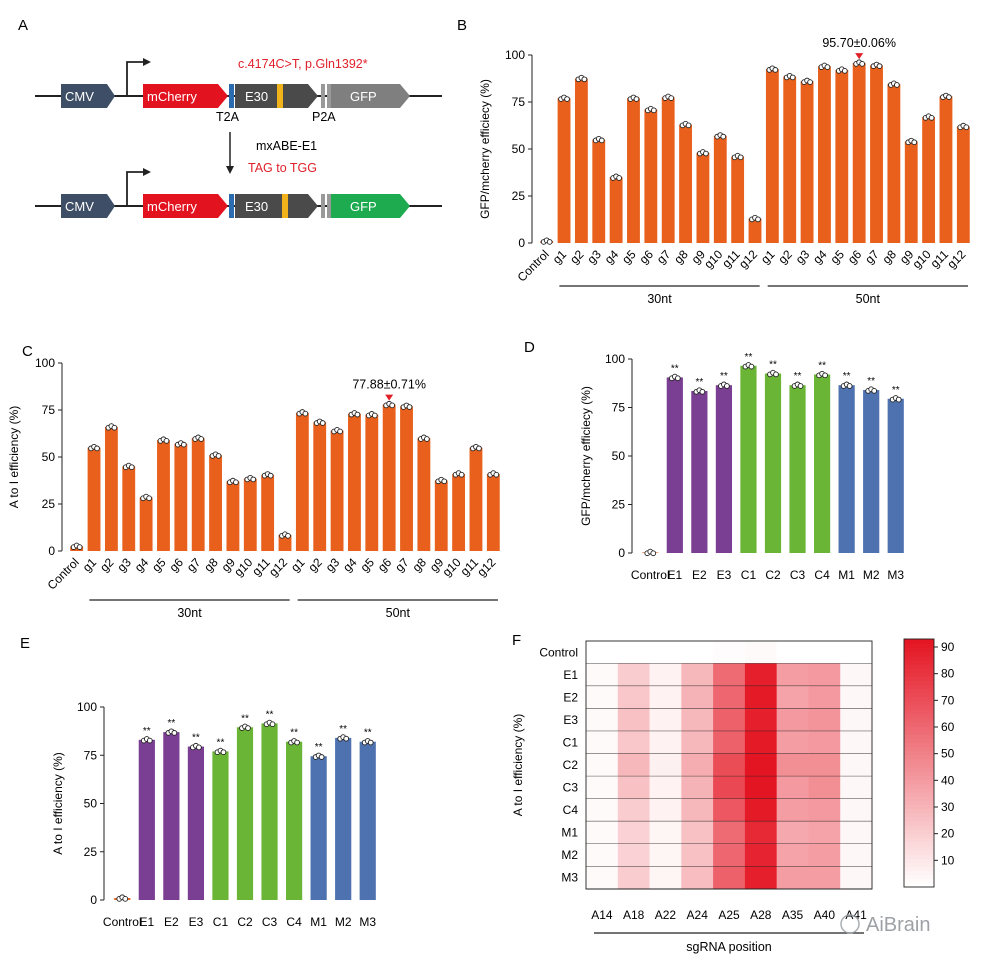 This screenshot has width=986, height=964. What do you see at coordinates (619, 408) in the screenshot?
I see `d-y-tick-label: 75` at bounding box center [619, 408].